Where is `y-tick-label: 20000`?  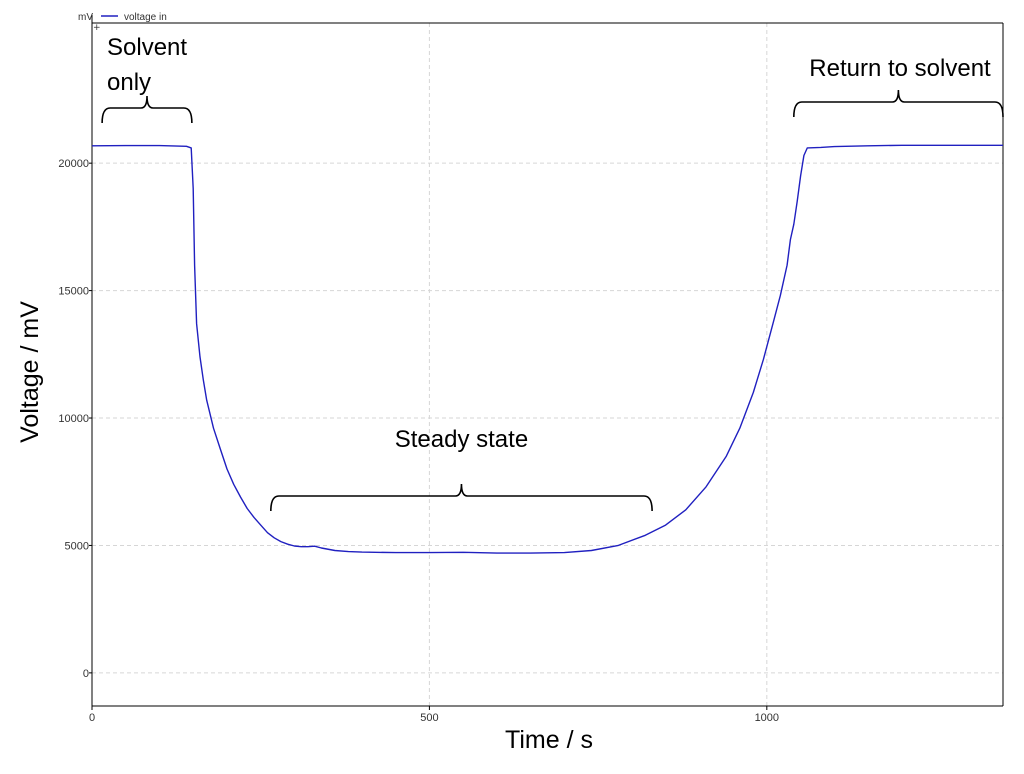
y-tick-label: 20000 is located at coordinates (73, 164).